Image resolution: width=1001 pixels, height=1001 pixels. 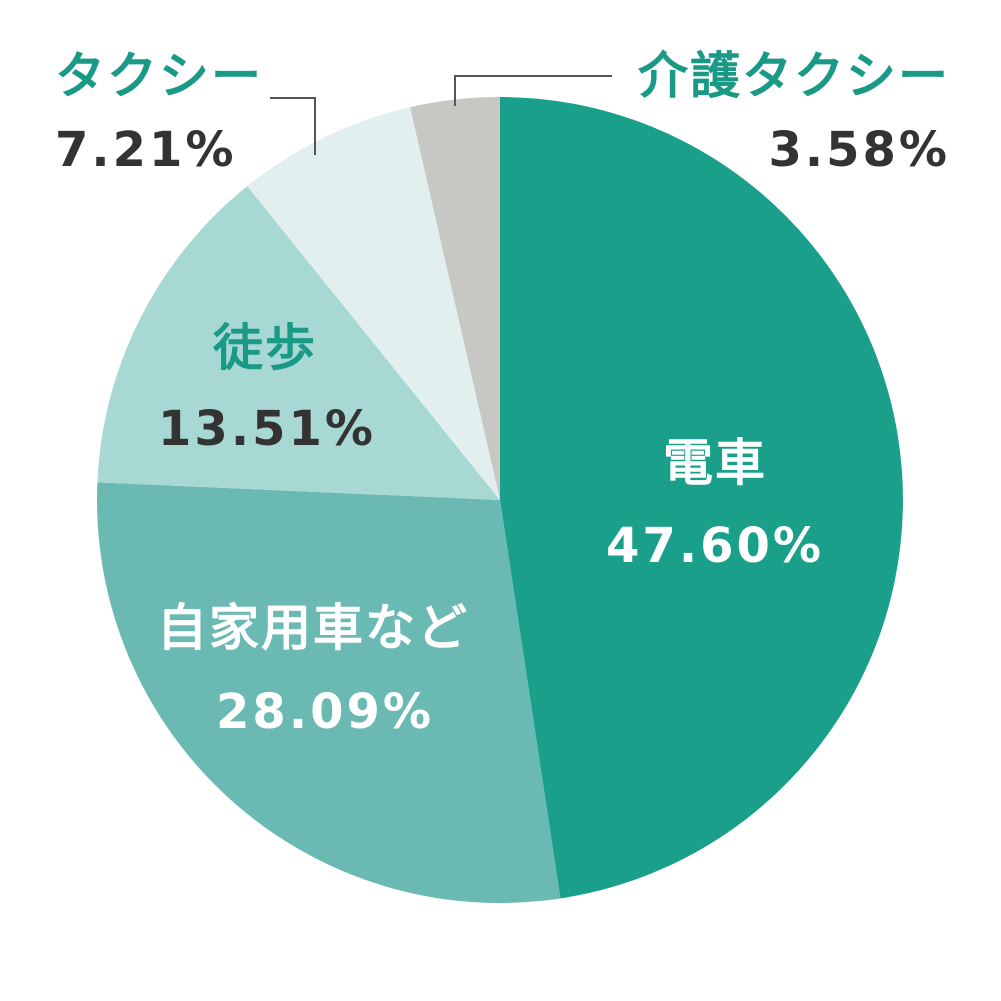 I want to click on leader-lines, so click(x=441, y=115).